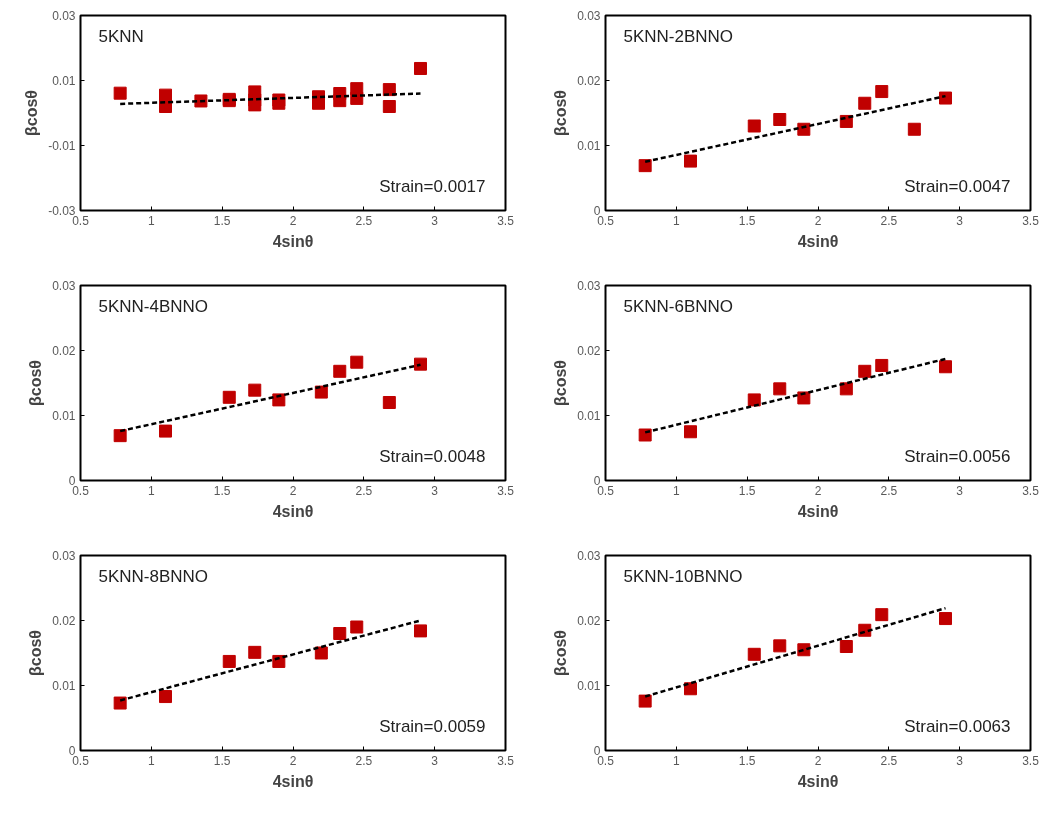 The image size is (1051, 813). Describe the element at coordinates (957, 186) in the screenshot. I see `annotation: Strain=0.0047` at that location.